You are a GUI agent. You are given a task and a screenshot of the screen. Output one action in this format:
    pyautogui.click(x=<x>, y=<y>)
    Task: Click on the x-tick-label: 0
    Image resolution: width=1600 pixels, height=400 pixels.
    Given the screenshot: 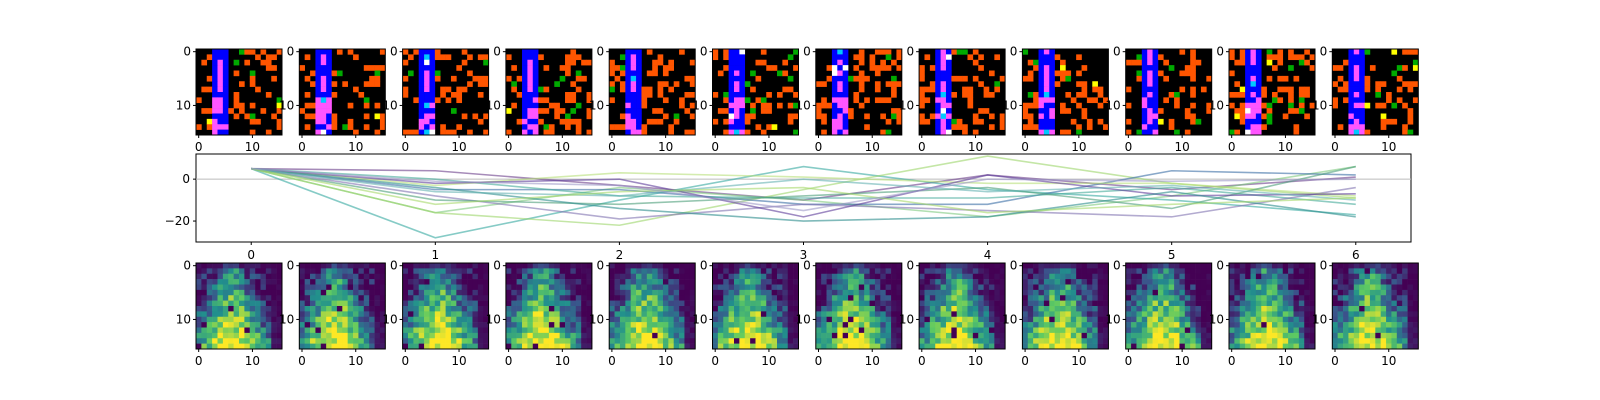 What is the action you would take?
    pyautogui.click(x=1232, y=147)
    